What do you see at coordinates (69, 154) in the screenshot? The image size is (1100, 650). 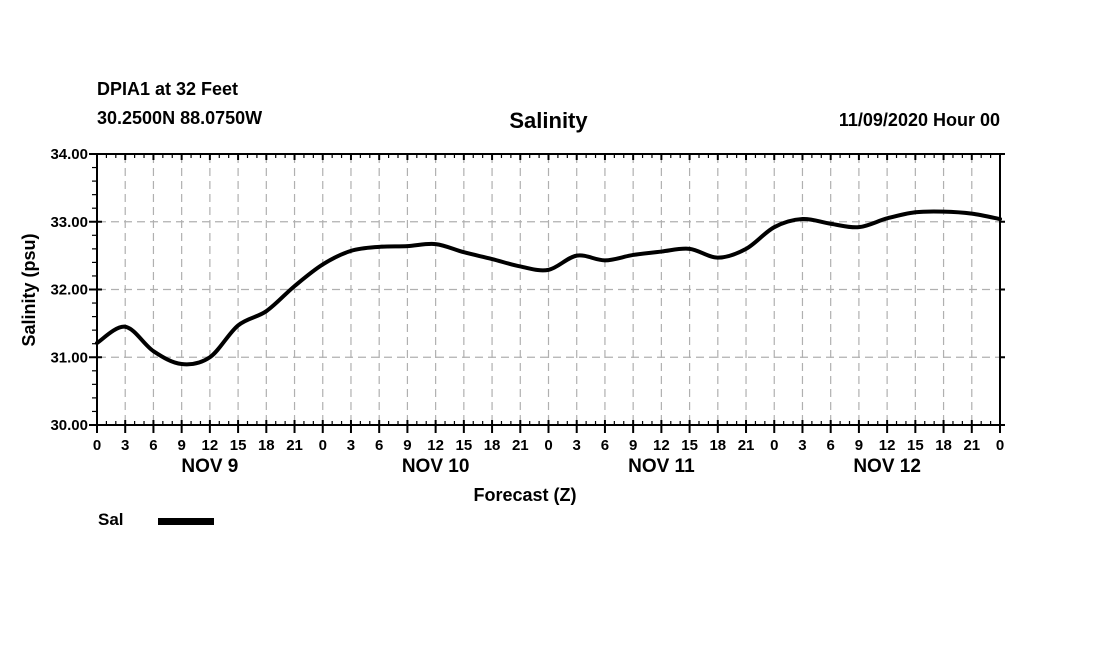 I see `y-tick-label: 34.00` at bounding box center [69, 154].